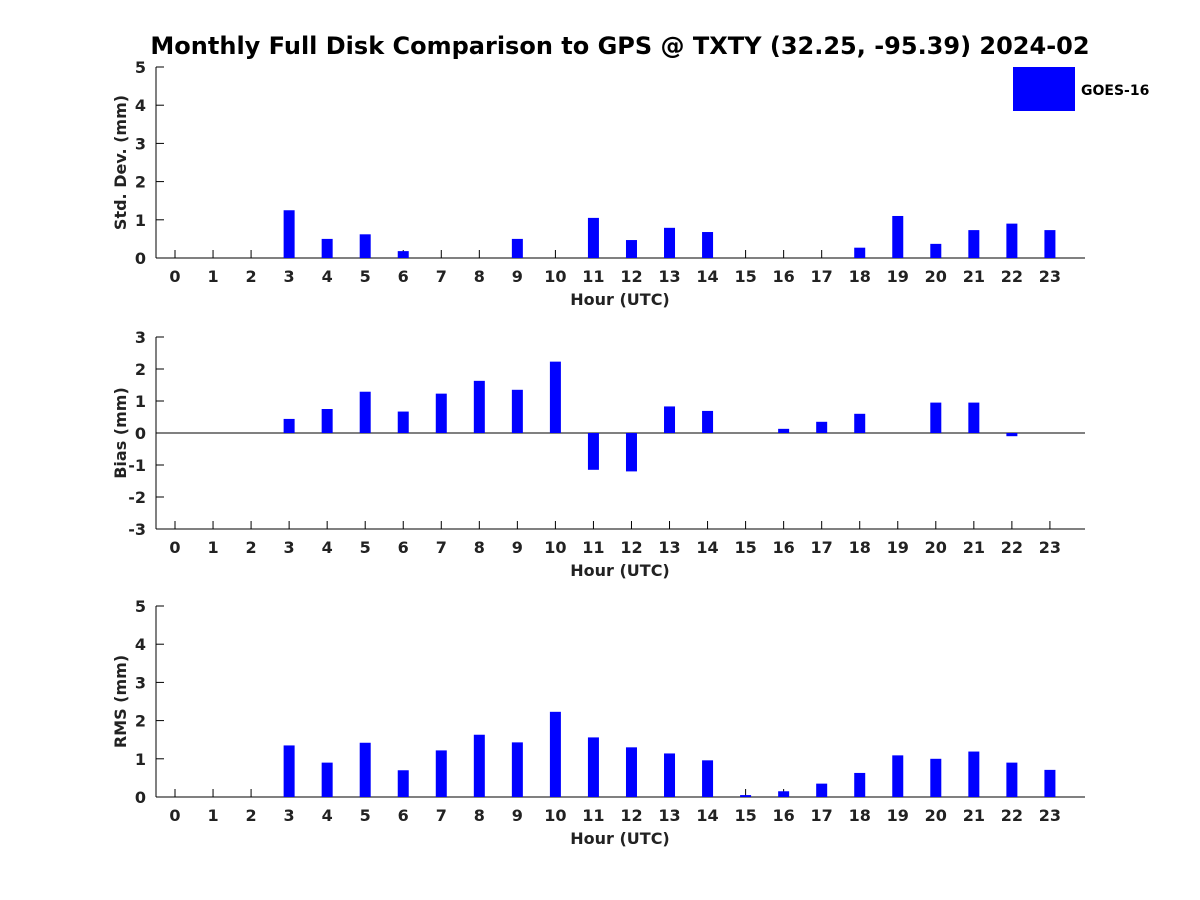 The image size is (1200, 900). What do you see at coordinates (137, 497) in the screenshot?
I see `y-tick-label: -2` at bounding box center [137, 497].